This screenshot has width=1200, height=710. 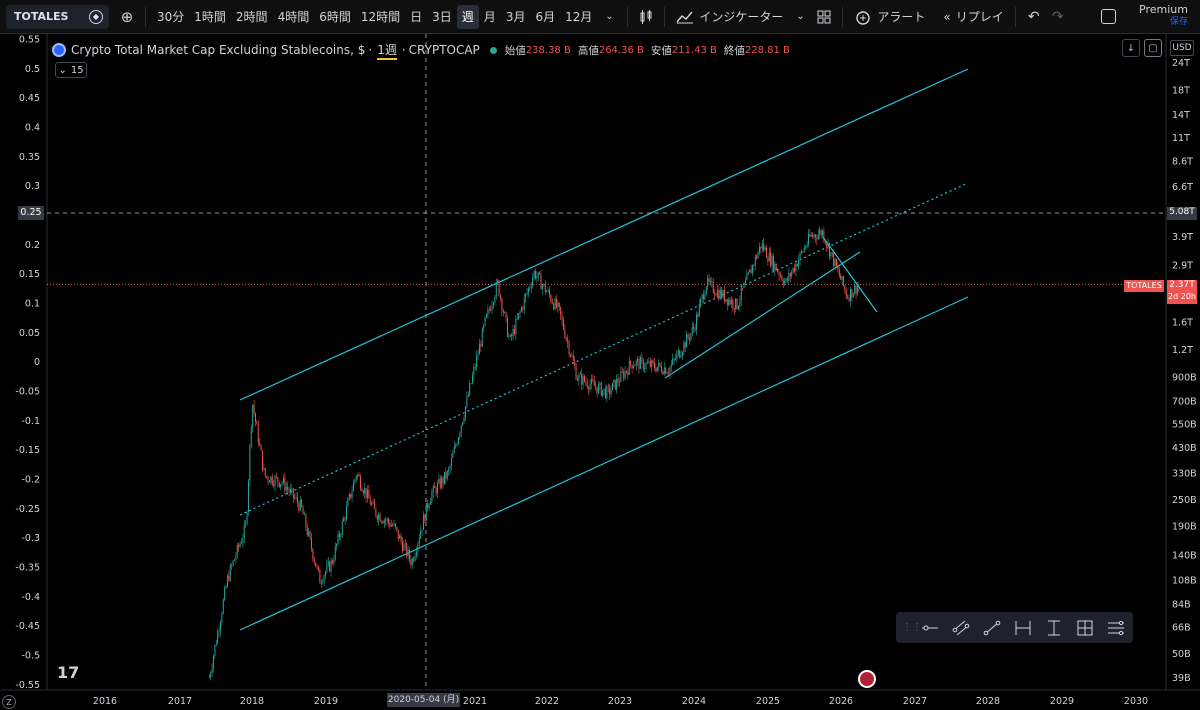 What do you see at coordinates (1184, 474) in the screenshot?
I see `right-tick-label: 330B` at bounding box center [1184, 474].